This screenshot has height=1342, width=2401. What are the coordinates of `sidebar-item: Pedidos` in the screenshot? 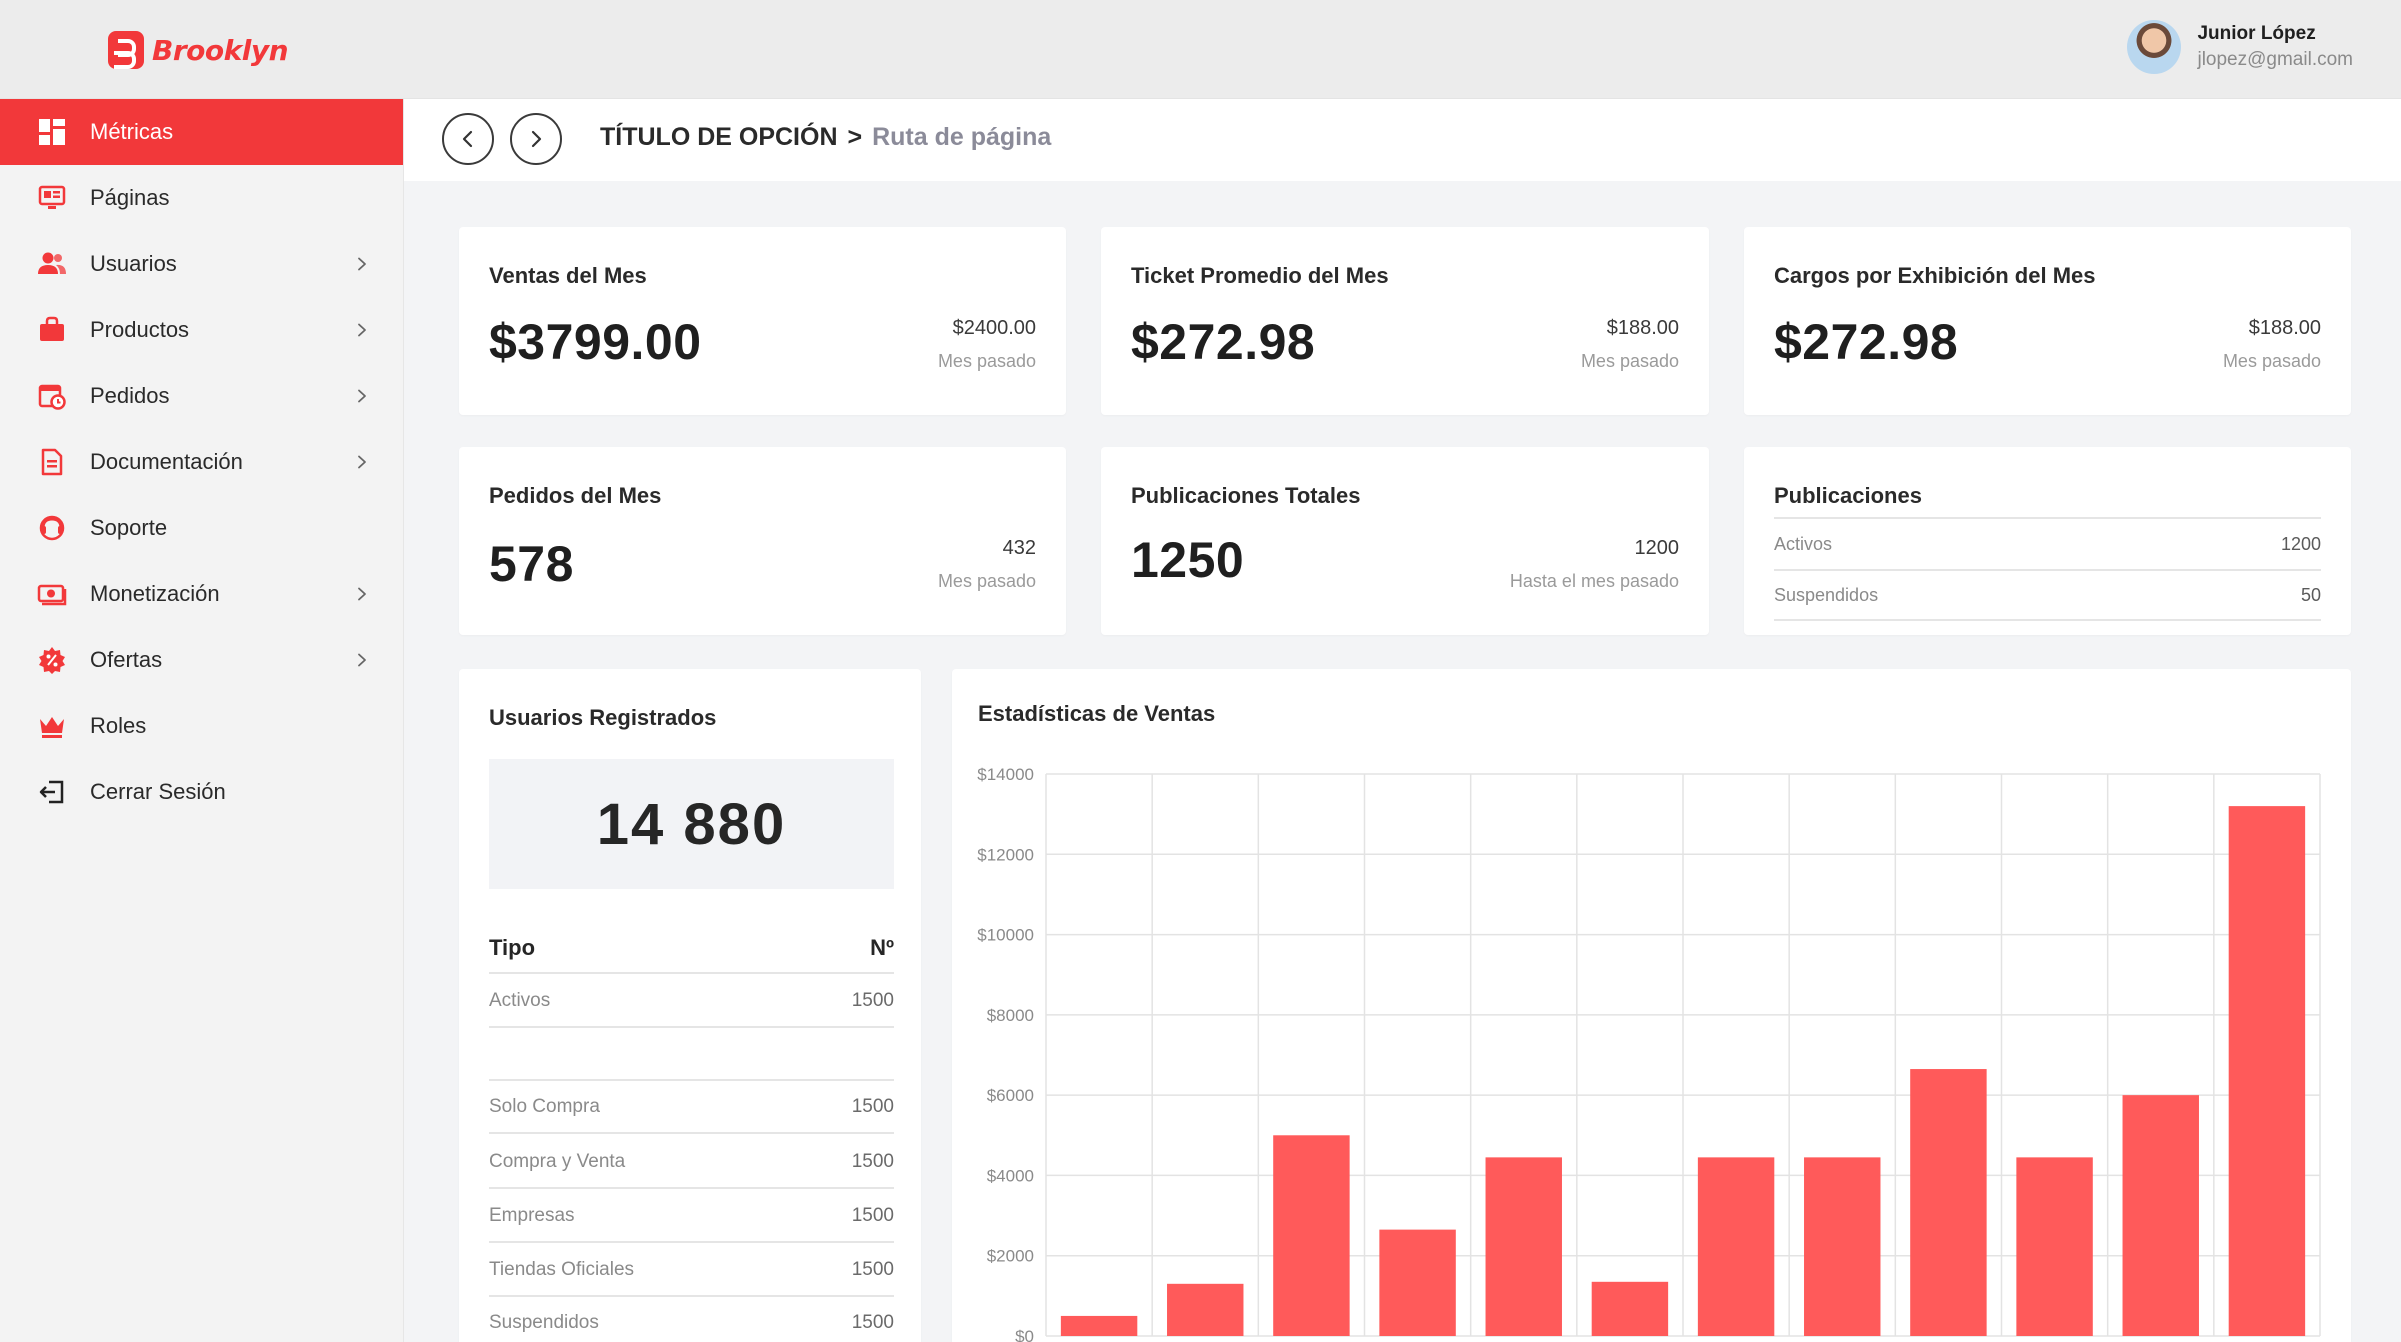 It's located at (201, 396).